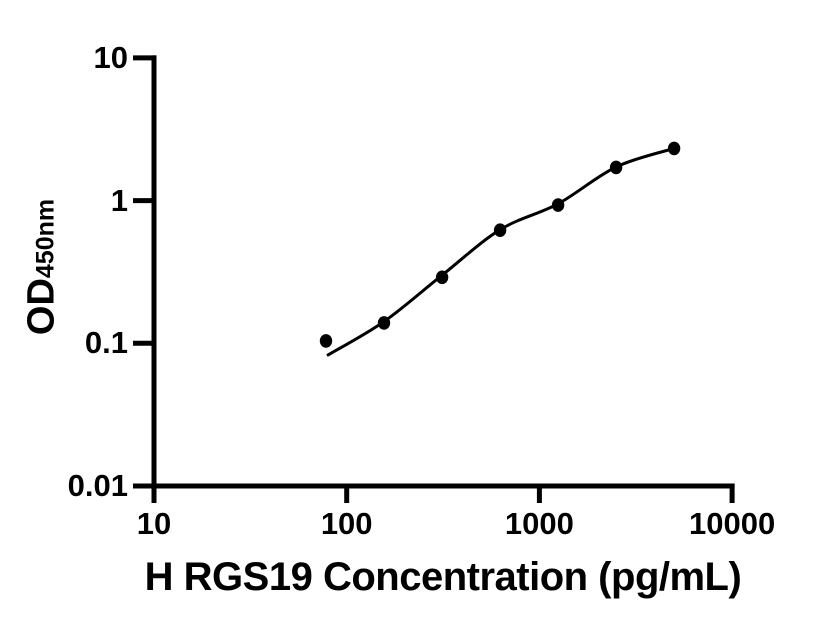 This screenshot has width=816, height=640. Describe the element at coordinates (346, 523) in the screenshot. I see `x-tick-label-100: 100` at that location.